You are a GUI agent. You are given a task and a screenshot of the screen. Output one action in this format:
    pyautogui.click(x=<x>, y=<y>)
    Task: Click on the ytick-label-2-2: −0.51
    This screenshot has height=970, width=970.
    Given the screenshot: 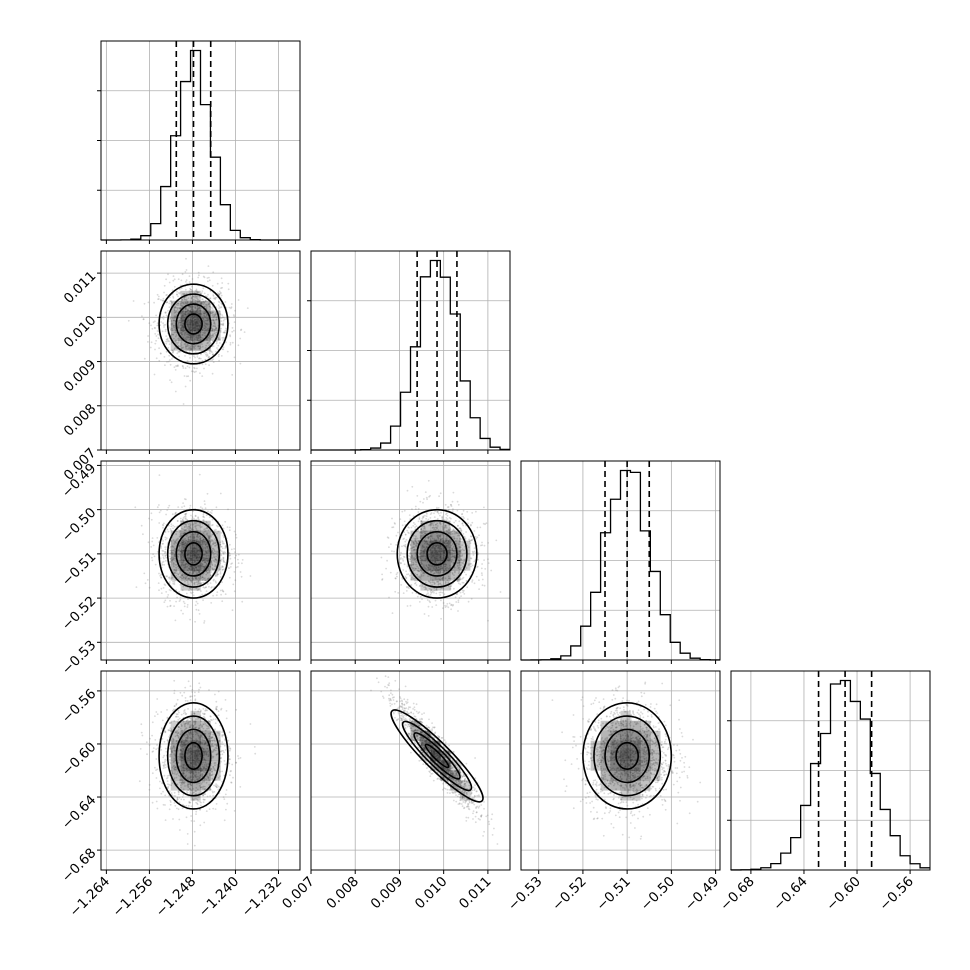 What is the action you would take?
    pyautogui.click(x=79, y=569)
    